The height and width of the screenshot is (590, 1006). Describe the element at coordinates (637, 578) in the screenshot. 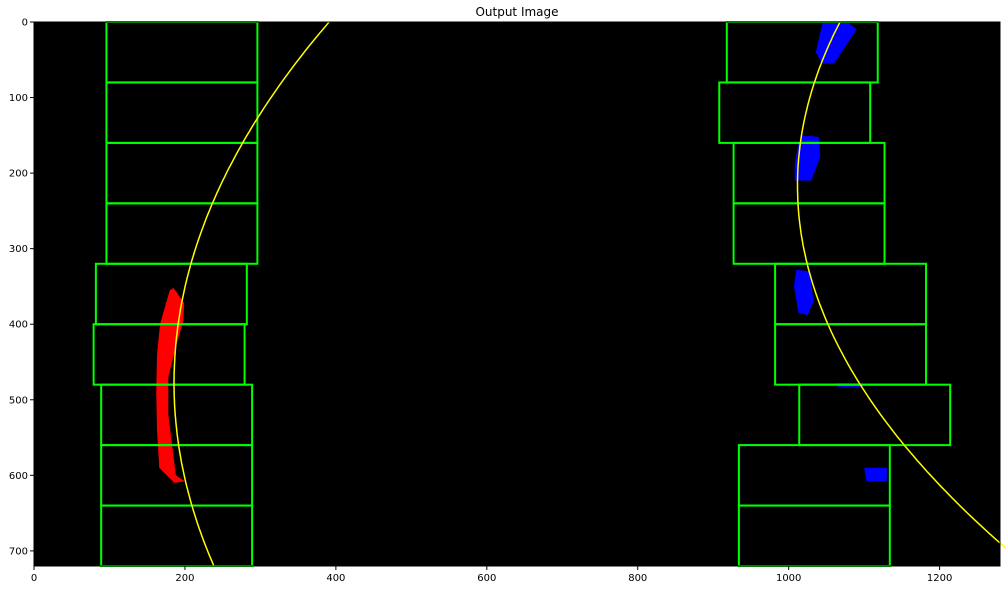

I see `x-tick-label-800: 800` at that location.